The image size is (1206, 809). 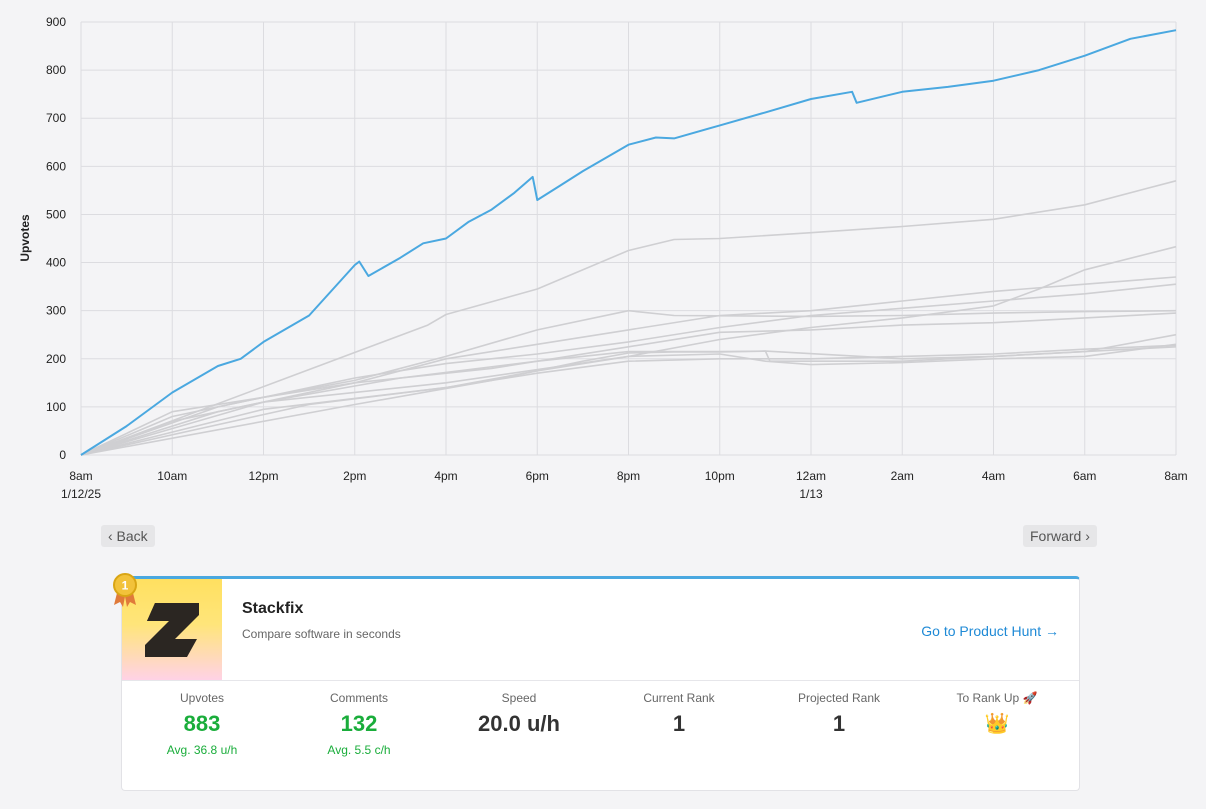 I want to click on x-tick-label: 6pm, so click(x=537, y=476).